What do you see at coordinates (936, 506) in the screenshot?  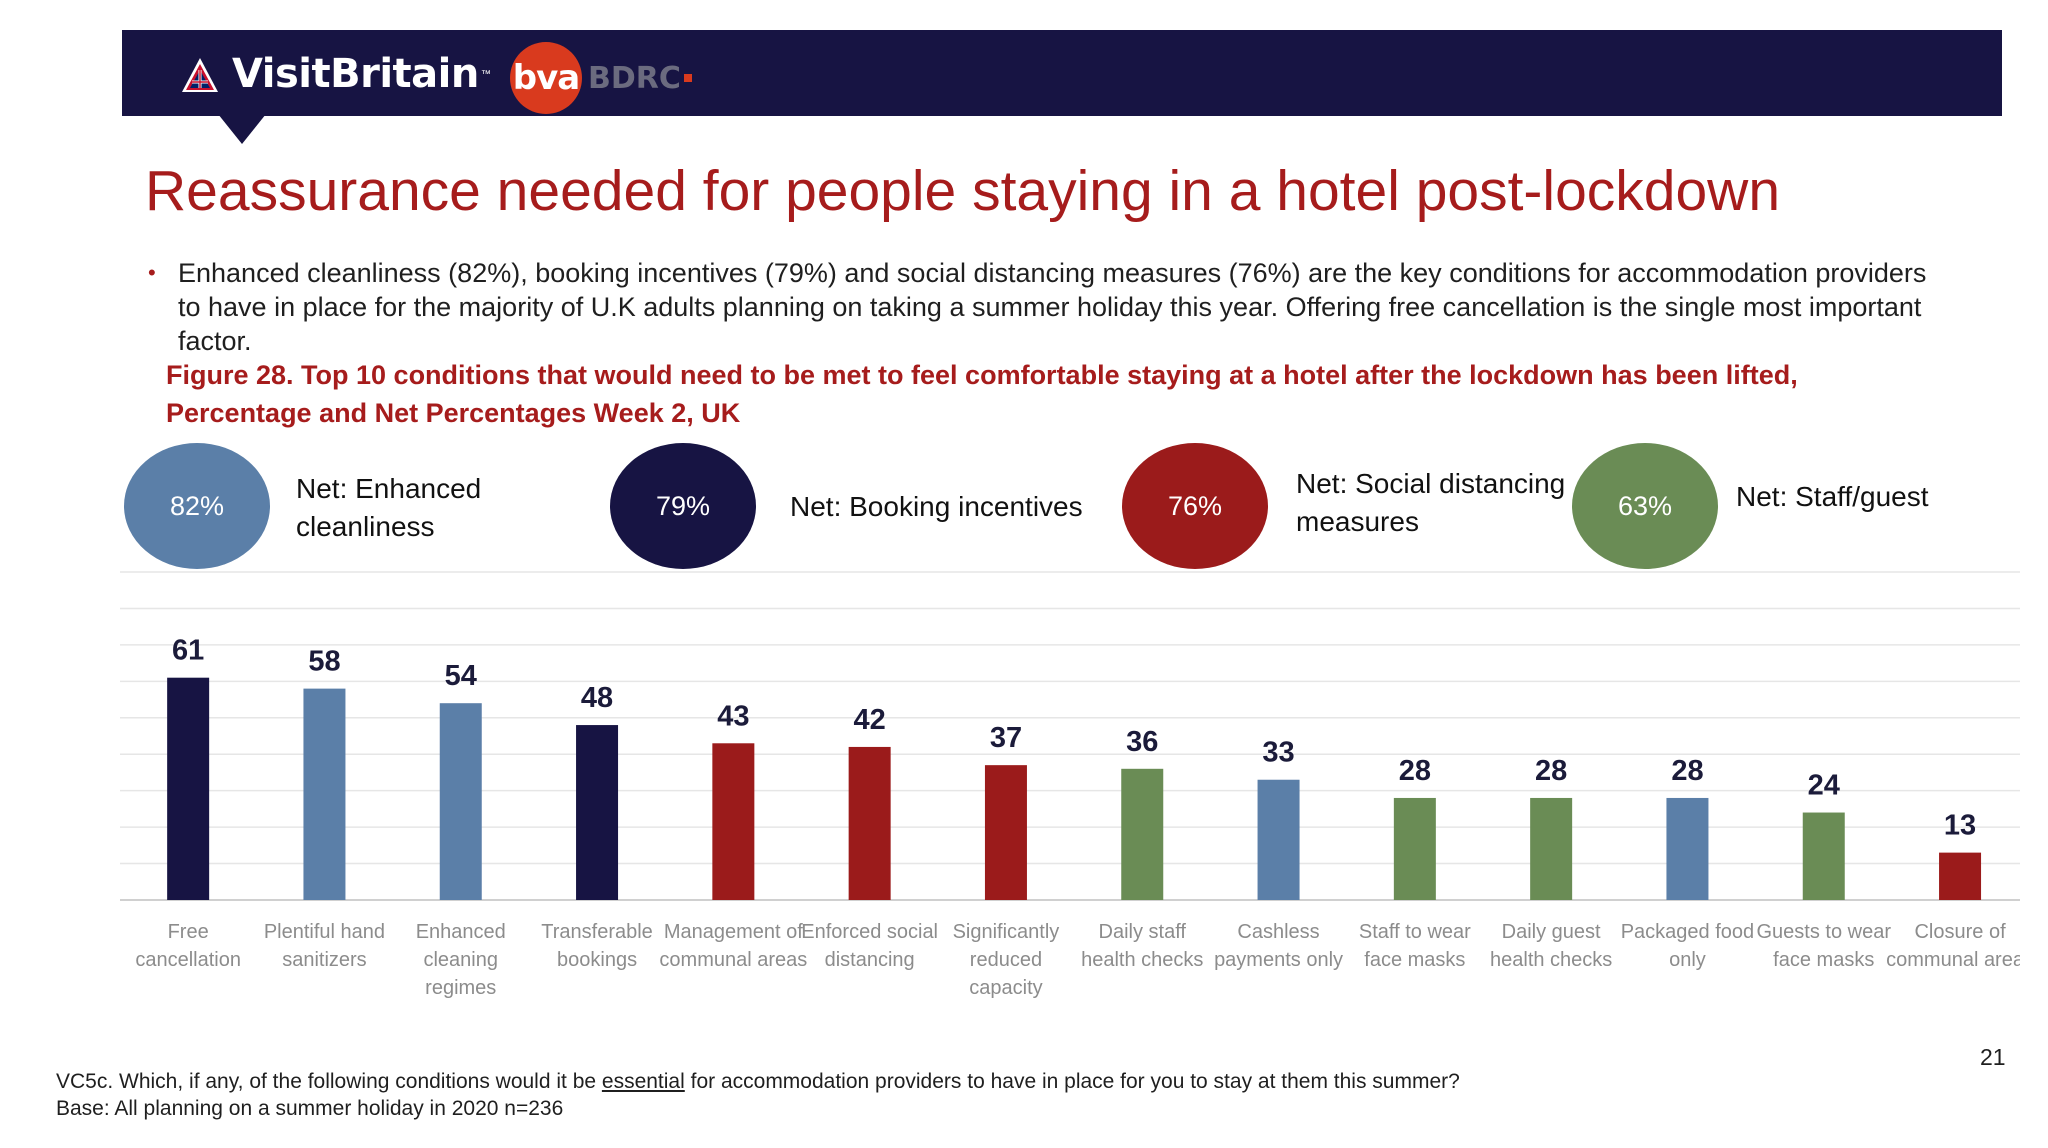 I see `net-label-booking: Net: Booking incentives` at bounding box center [936, 506].